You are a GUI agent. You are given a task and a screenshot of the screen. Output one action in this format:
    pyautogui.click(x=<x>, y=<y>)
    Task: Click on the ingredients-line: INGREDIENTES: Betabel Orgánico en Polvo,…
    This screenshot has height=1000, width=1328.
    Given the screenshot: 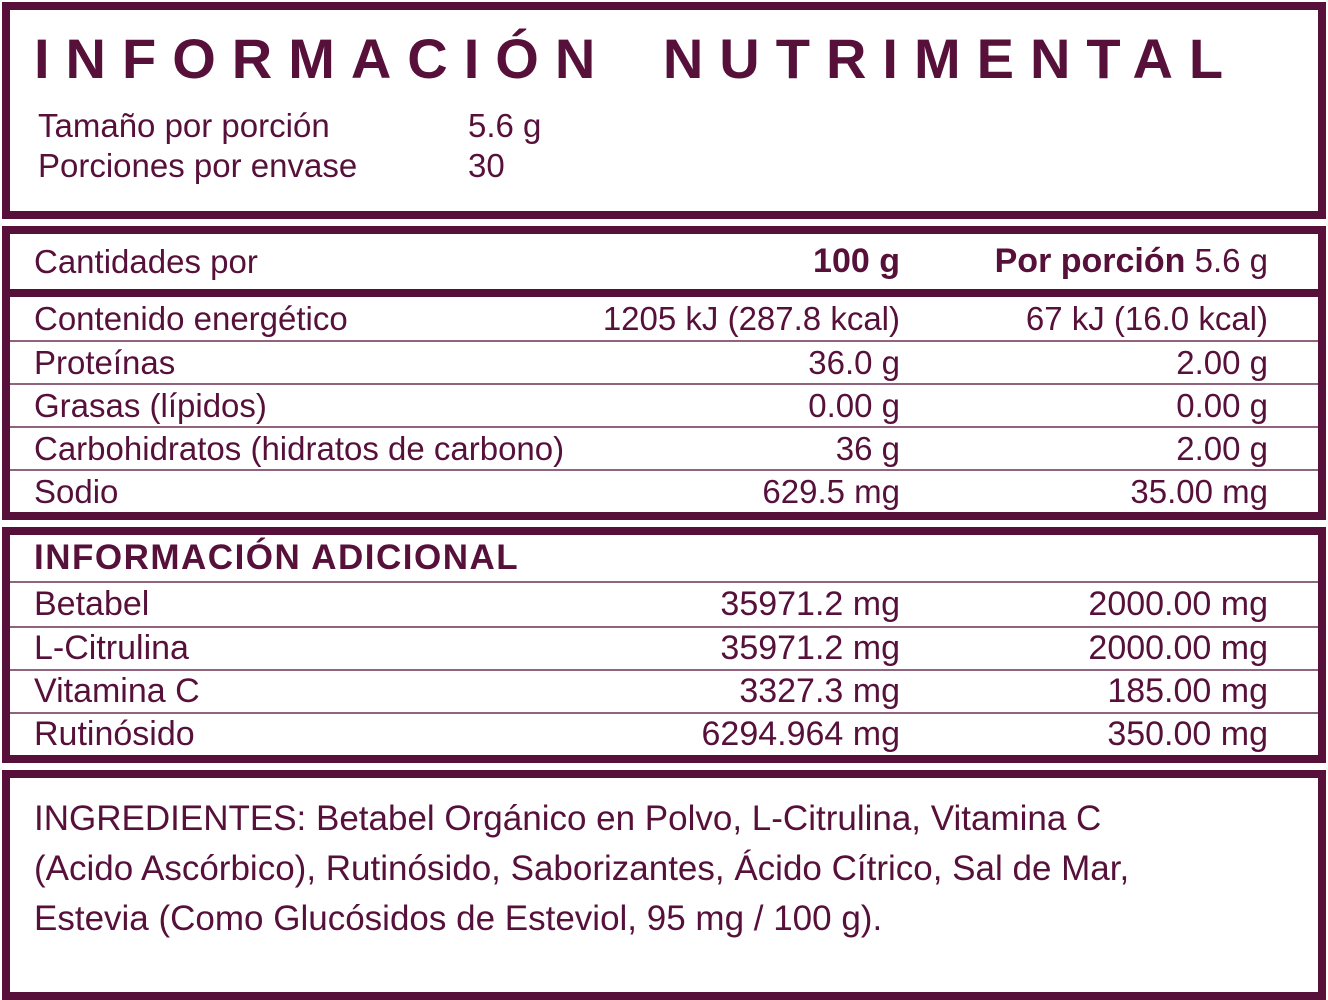 What is the action you would take?
    pyautogui.click(x=568, y=818)
    